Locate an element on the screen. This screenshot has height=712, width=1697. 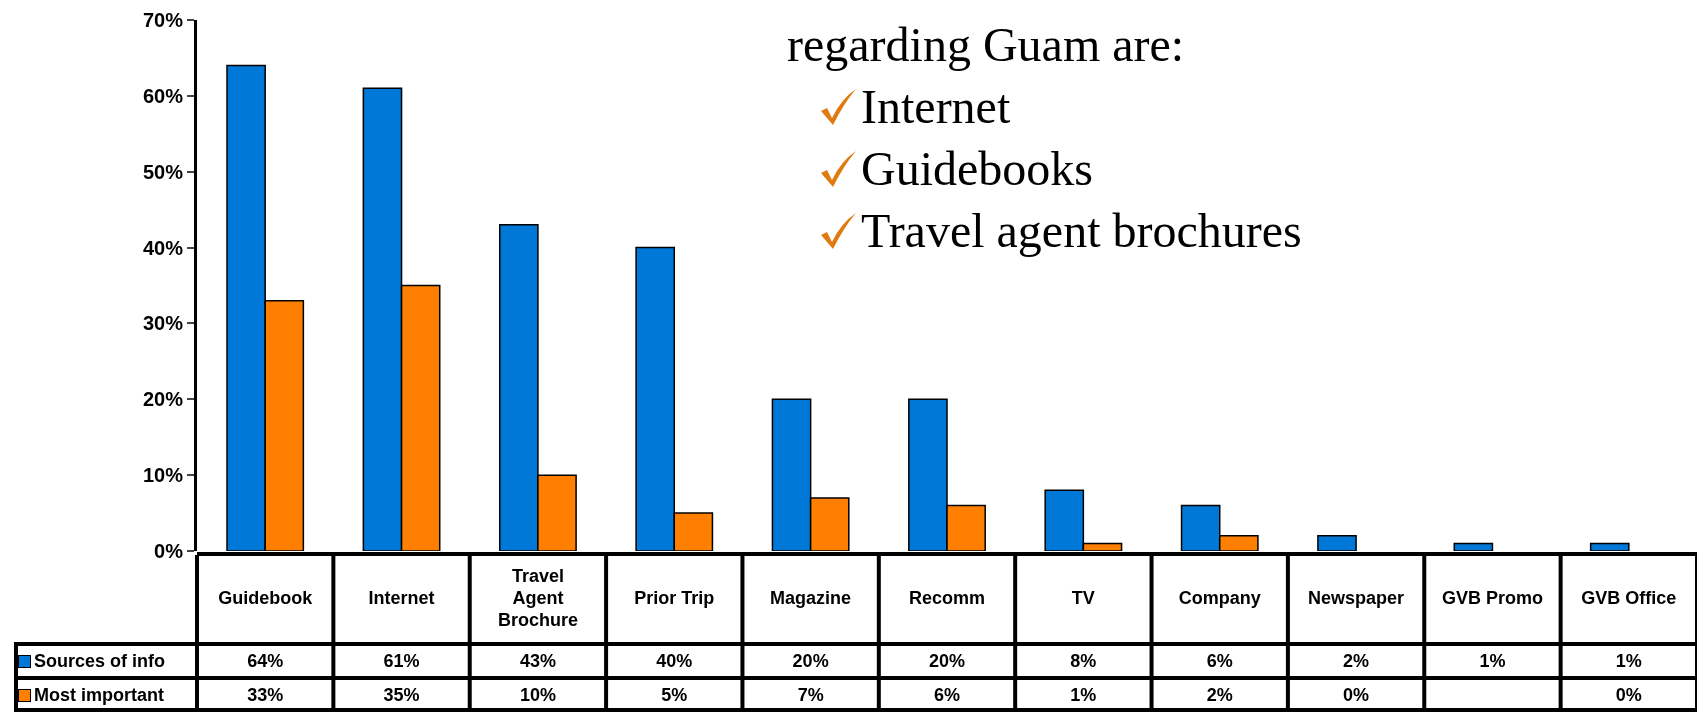
data-label: 5% is located at coordinates (674, 695).